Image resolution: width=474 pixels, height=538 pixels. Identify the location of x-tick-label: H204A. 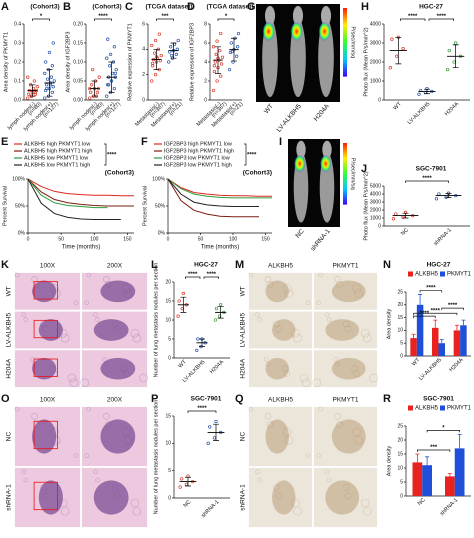
(217, 367).